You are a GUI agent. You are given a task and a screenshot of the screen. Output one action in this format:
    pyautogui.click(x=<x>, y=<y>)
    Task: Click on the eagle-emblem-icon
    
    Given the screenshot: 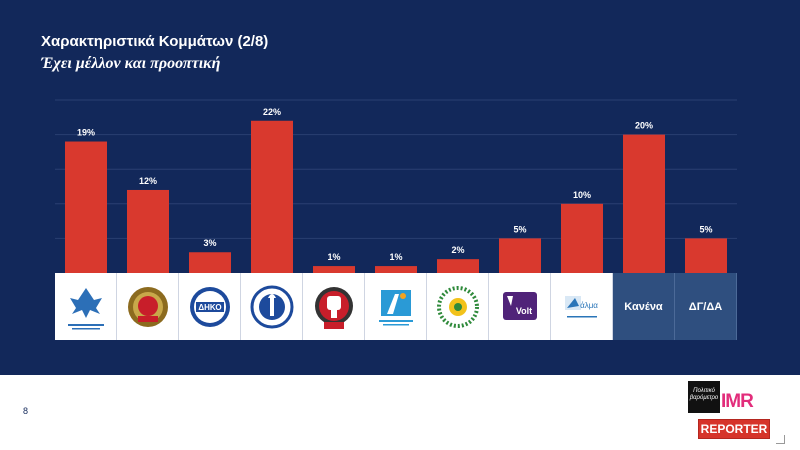 What is the action you would take?
    pyautogui.click(x=85, y=308)
    